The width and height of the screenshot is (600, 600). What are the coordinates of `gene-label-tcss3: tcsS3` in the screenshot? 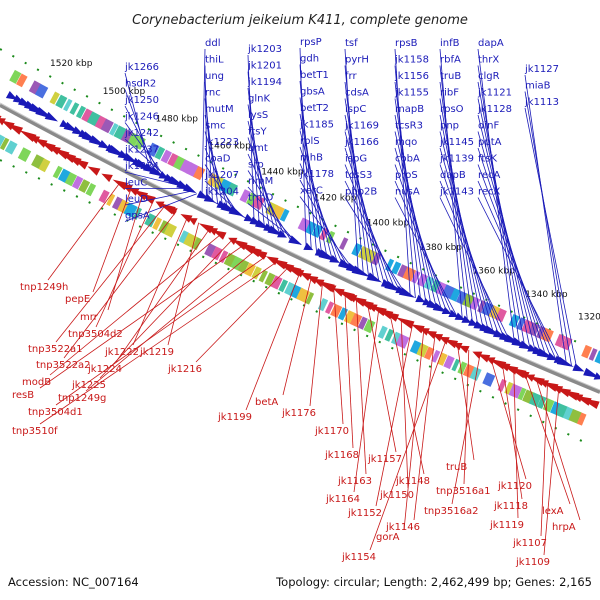 It's located at (358, 175).